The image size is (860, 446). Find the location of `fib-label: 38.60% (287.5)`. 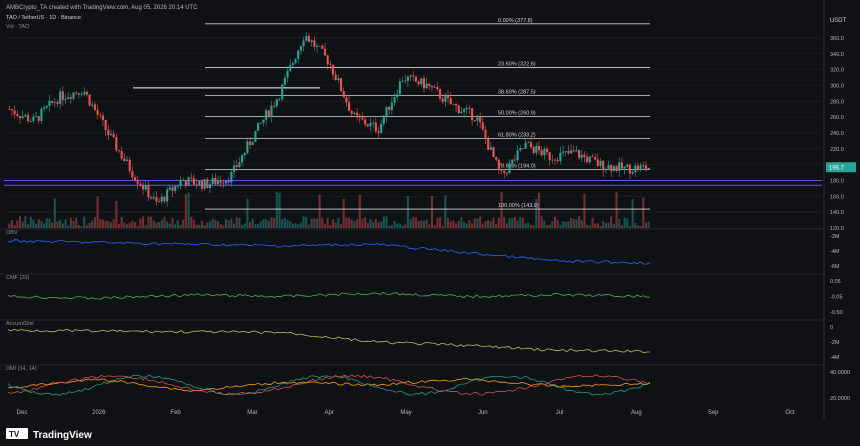

fib-label: 38.60% (287.5) is located at coordinates (517, 92).